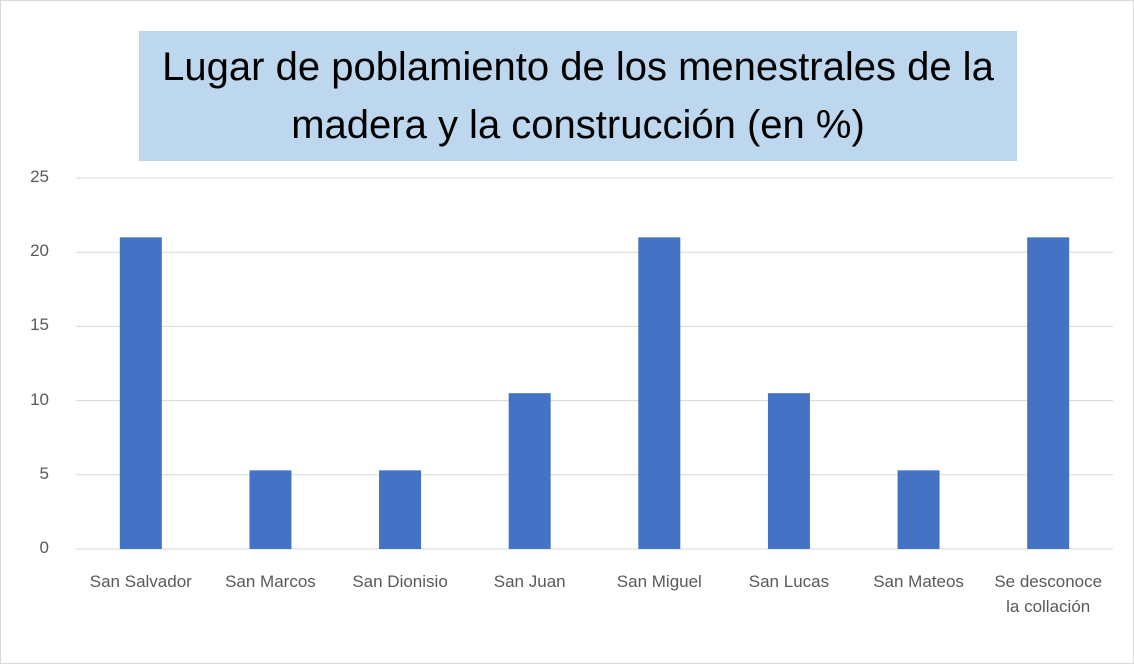 This screenshot has height=664, width=1134. I want to click on y-tick-label: 25, so click(39, 176).